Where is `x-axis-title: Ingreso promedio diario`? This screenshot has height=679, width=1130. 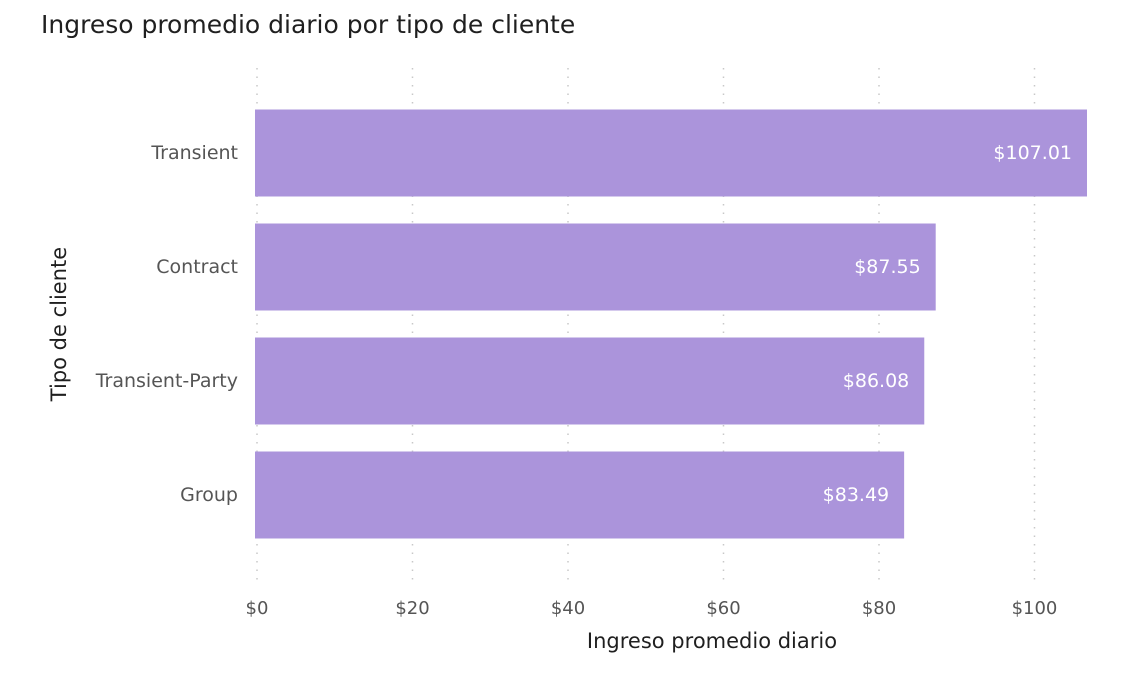 x-axis-title: Ingreso promedio diario is located at coordinates (712, 641).